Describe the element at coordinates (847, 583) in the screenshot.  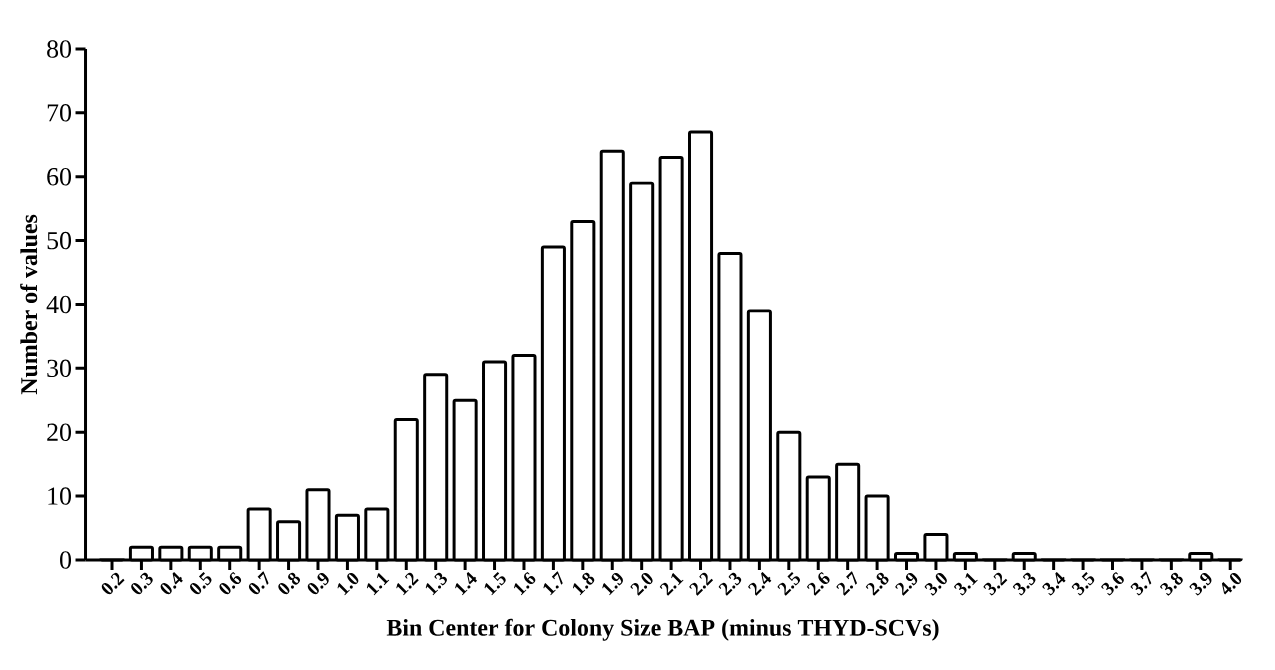
I see `x-tick-label: 2.7` at that location.